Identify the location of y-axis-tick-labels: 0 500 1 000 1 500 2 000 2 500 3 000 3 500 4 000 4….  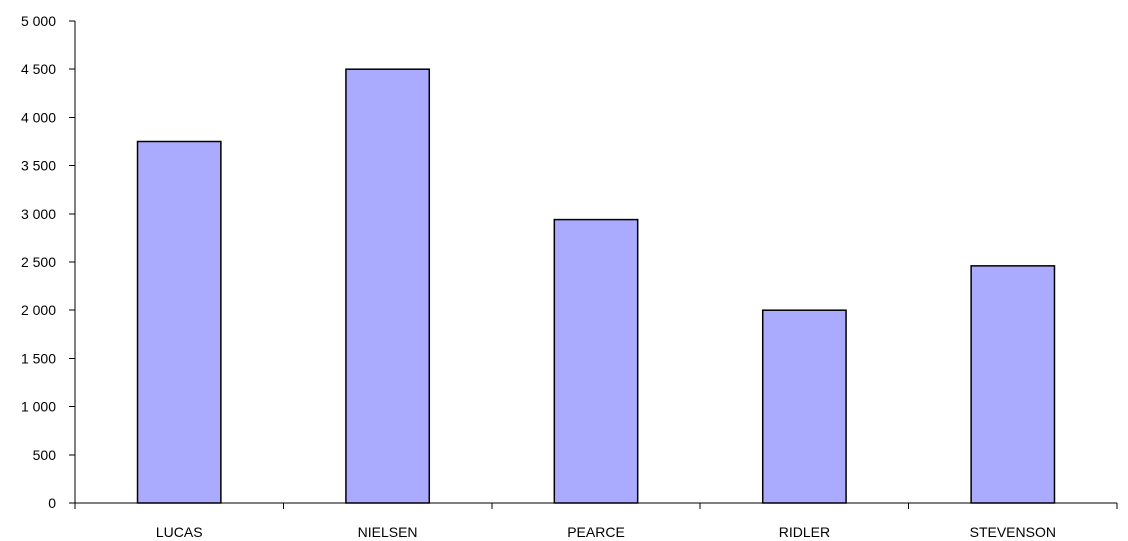
(38, 262).